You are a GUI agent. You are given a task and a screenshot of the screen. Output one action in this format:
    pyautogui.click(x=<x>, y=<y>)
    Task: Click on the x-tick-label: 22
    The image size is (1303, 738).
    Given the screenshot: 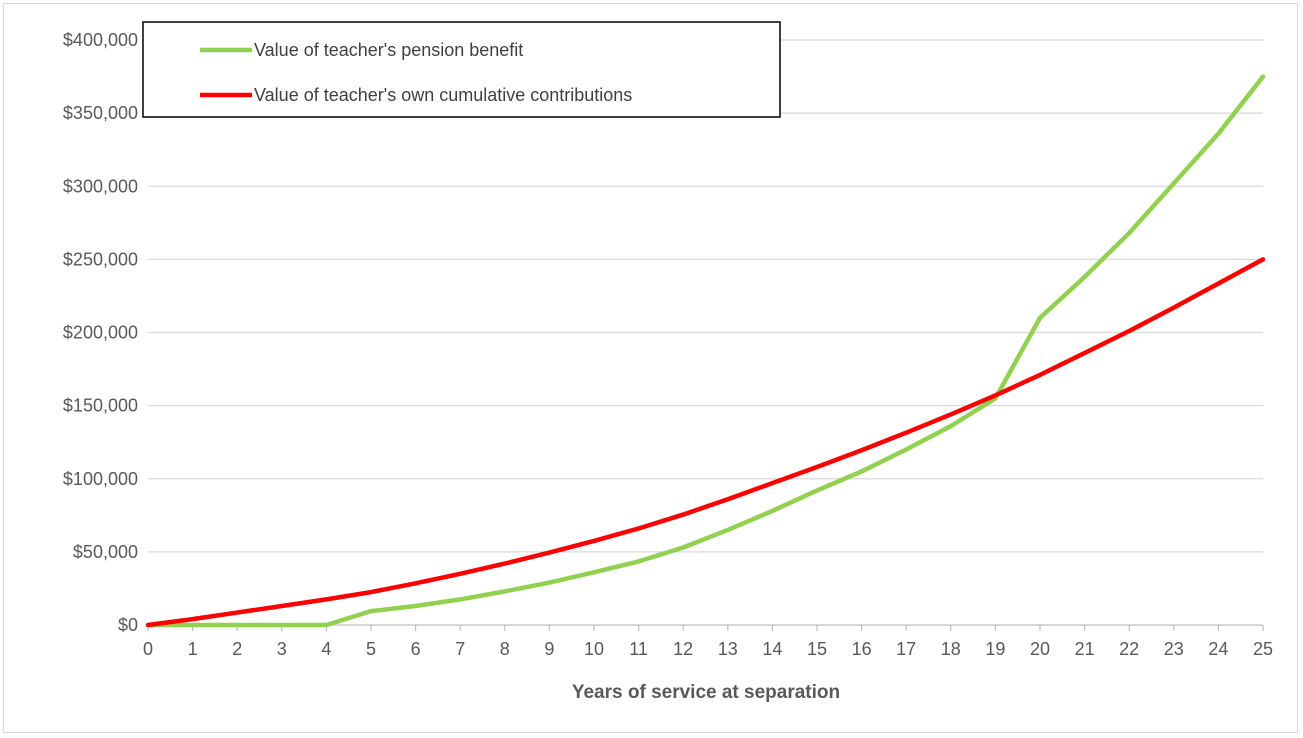 What is the action you would take?
    pyautogui.click(x=1129, y=649)
    